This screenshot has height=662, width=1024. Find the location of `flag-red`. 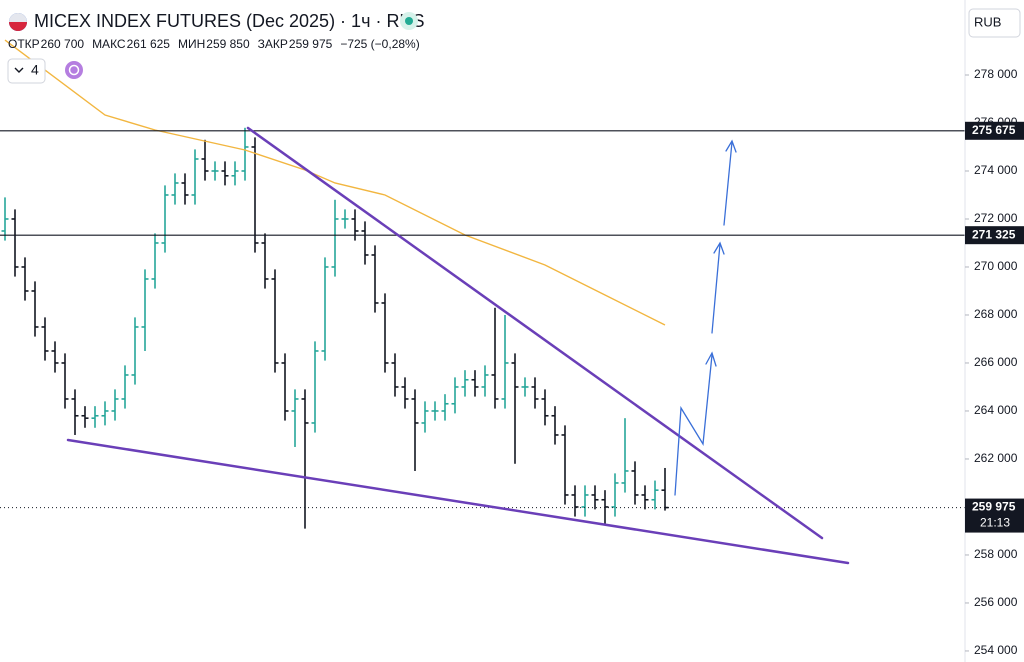

flag-red is located at coordinates (18, 26).